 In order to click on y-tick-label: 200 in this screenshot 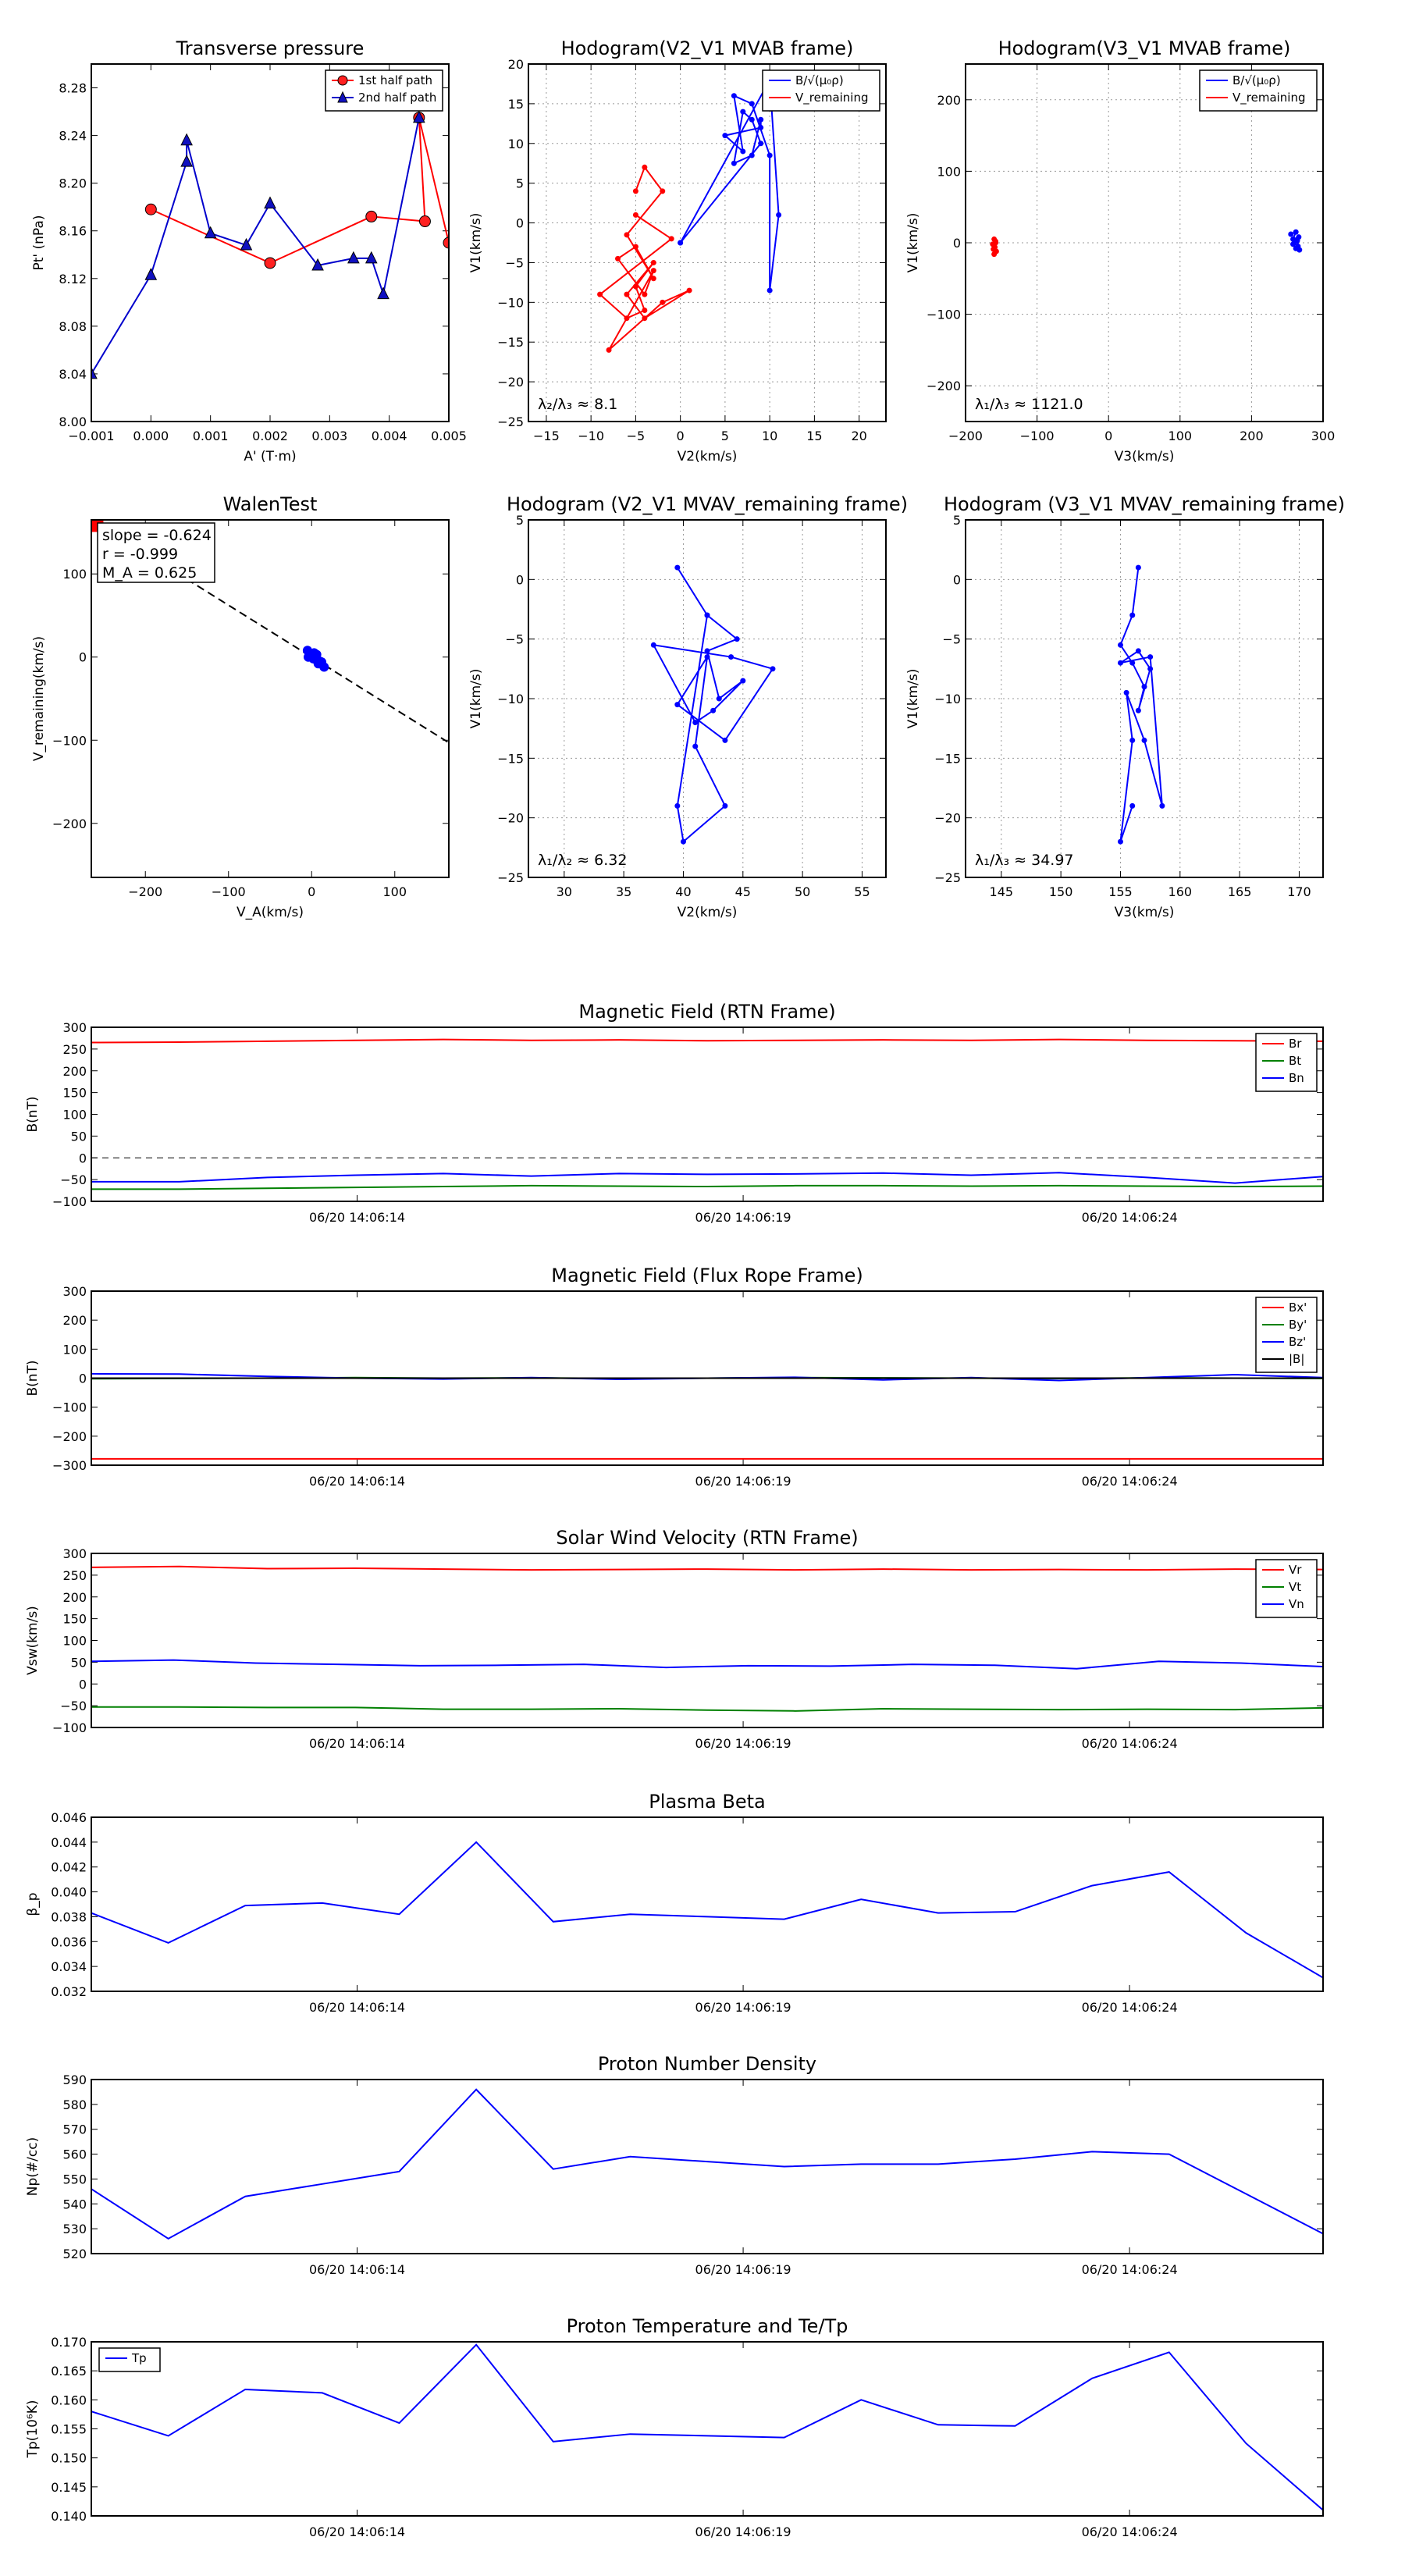, I will do `click(74, 1320)`.